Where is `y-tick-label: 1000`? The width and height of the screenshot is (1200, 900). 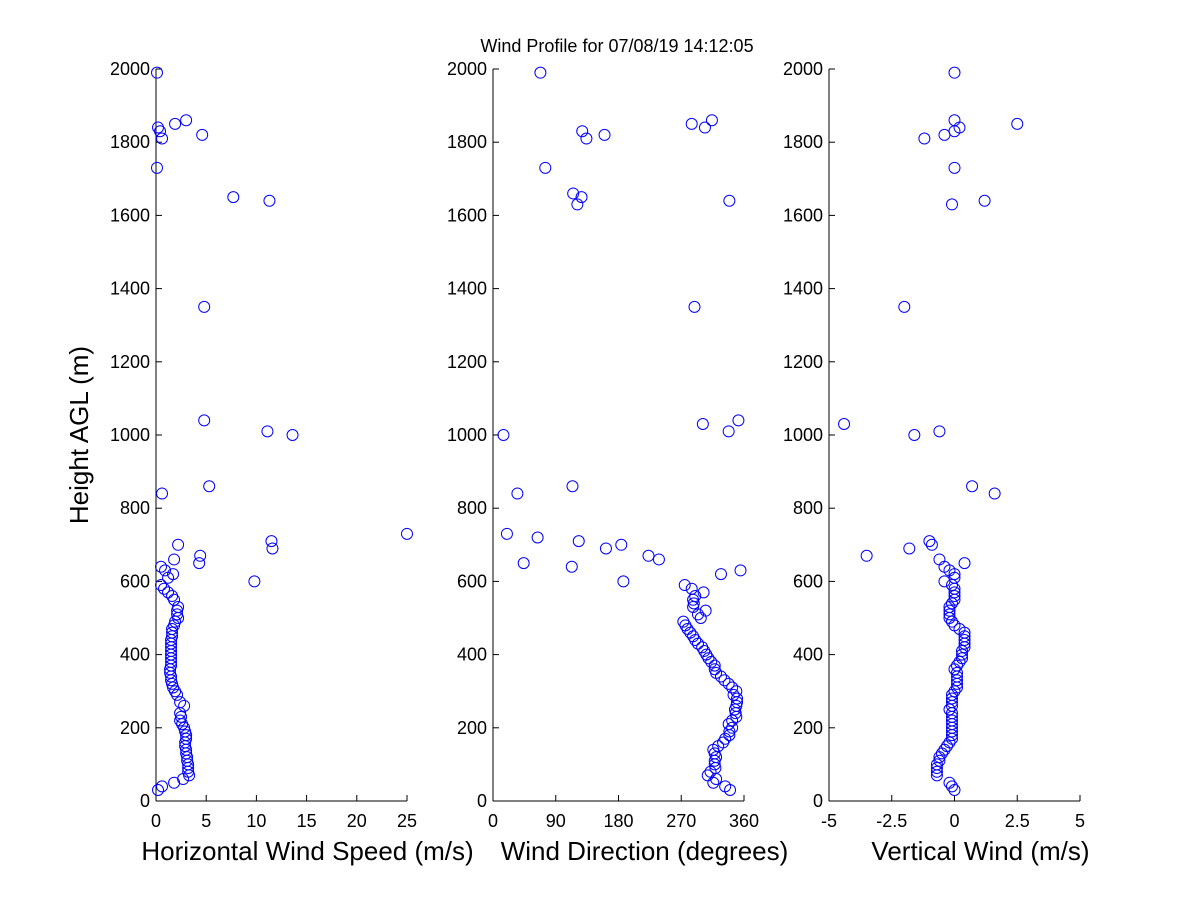 y-tick-label: 1000 is located at coordinates (130, 435).